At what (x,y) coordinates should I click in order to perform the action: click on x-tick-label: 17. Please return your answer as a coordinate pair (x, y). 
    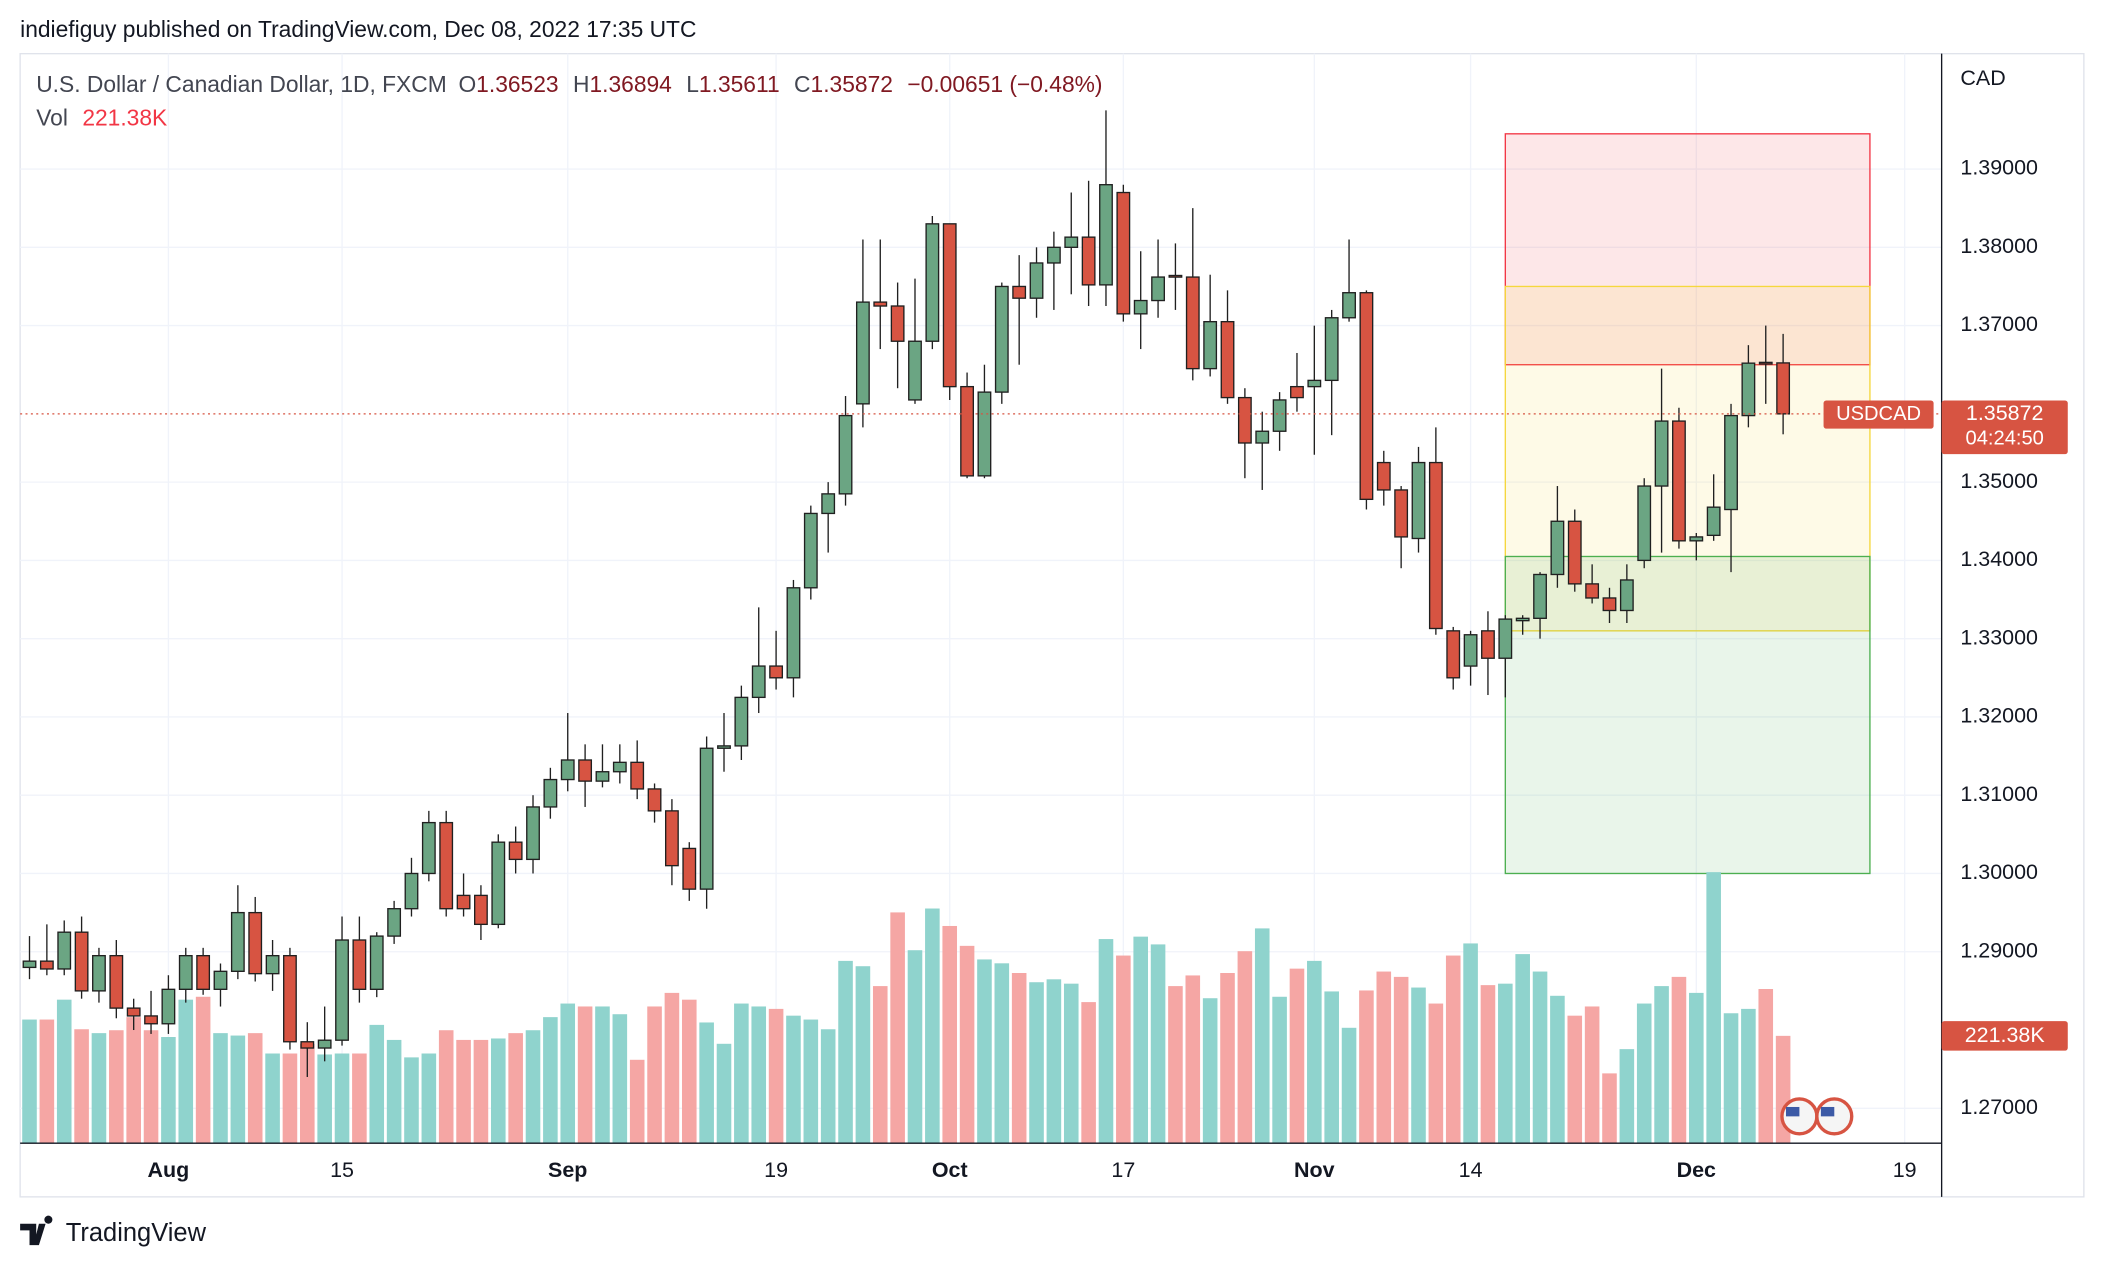
    Looking at the image, I should click on (1123, 1170).